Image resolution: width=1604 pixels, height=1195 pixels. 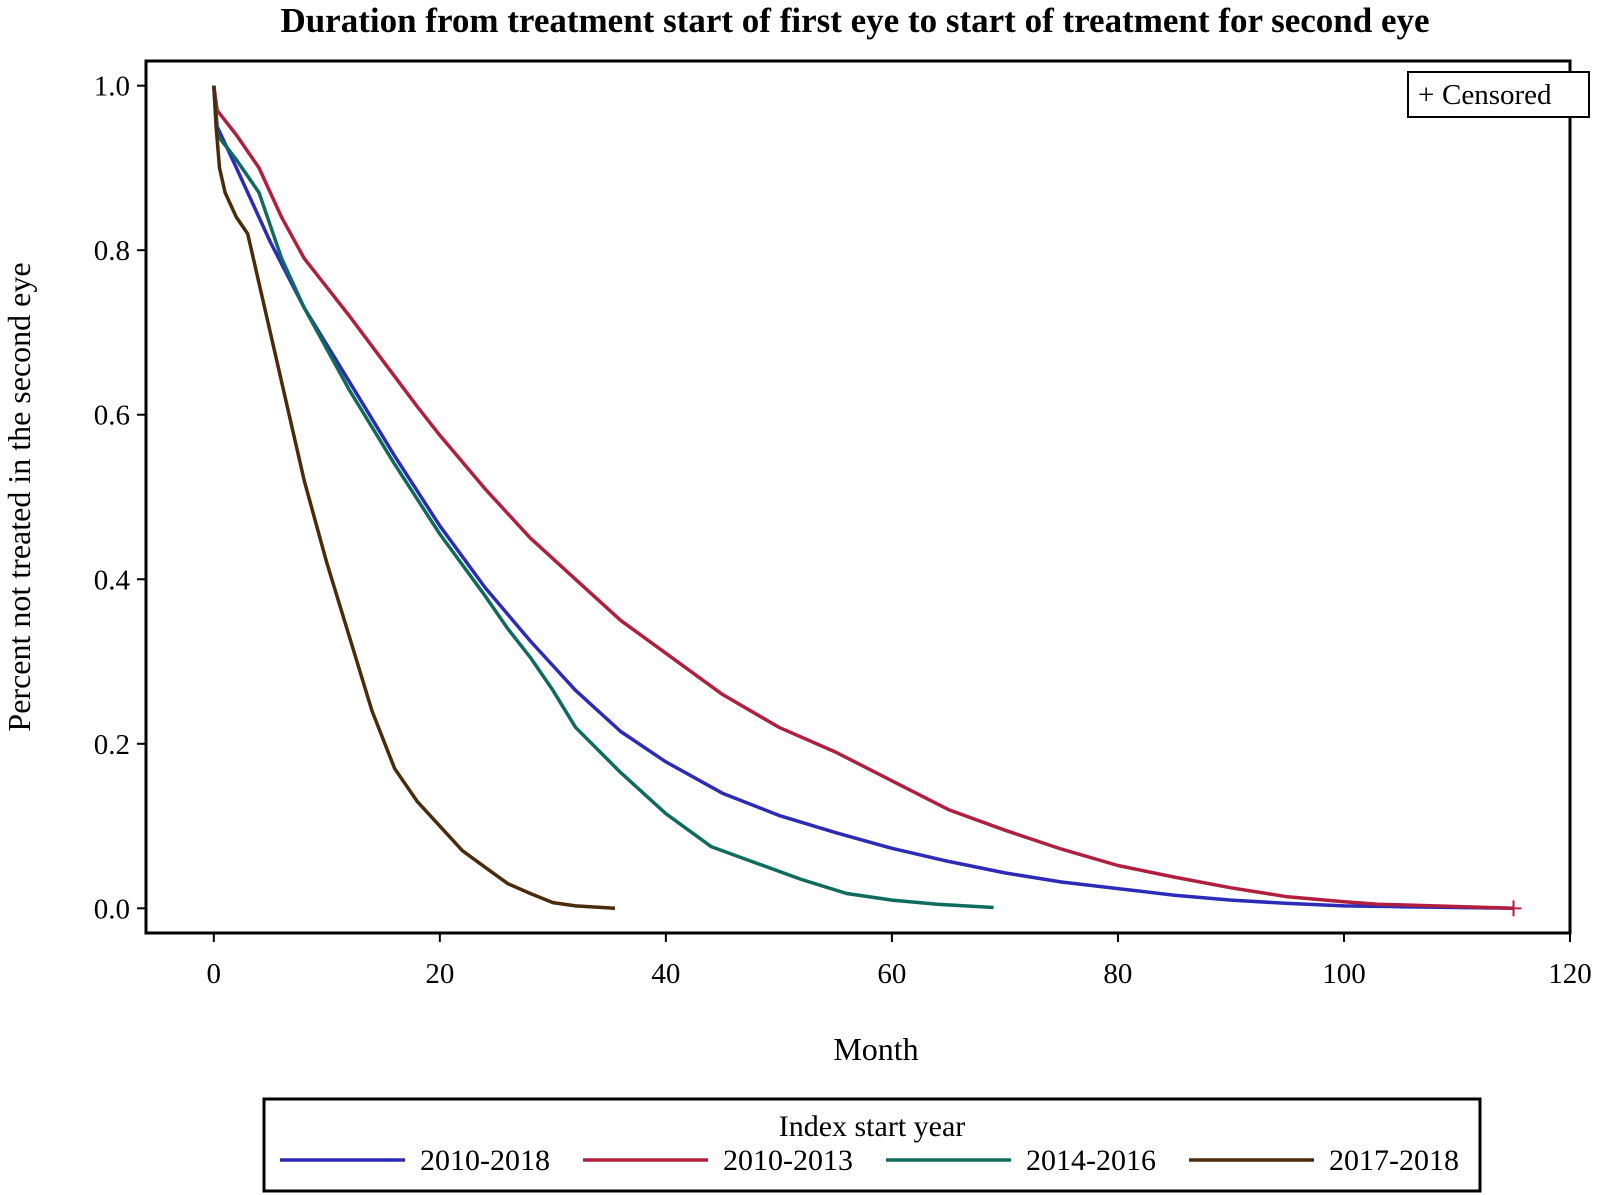 What do you see at coordinates (120, 498) in the screenshot?
I see `y-axis: 0.0 0.2 0.4 0.6 0.8 1.0` at bounding box center [120, 498].